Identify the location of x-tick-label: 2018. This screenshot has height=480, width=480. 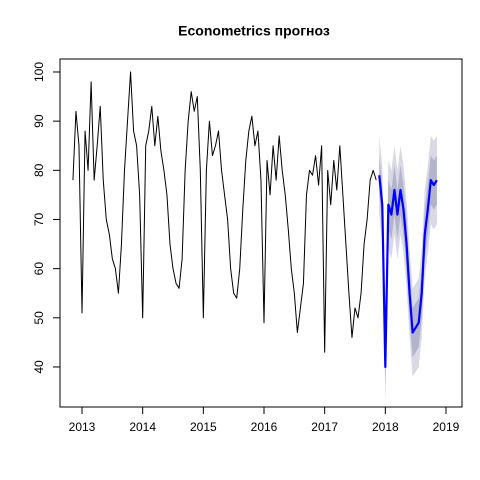
(385, 427).